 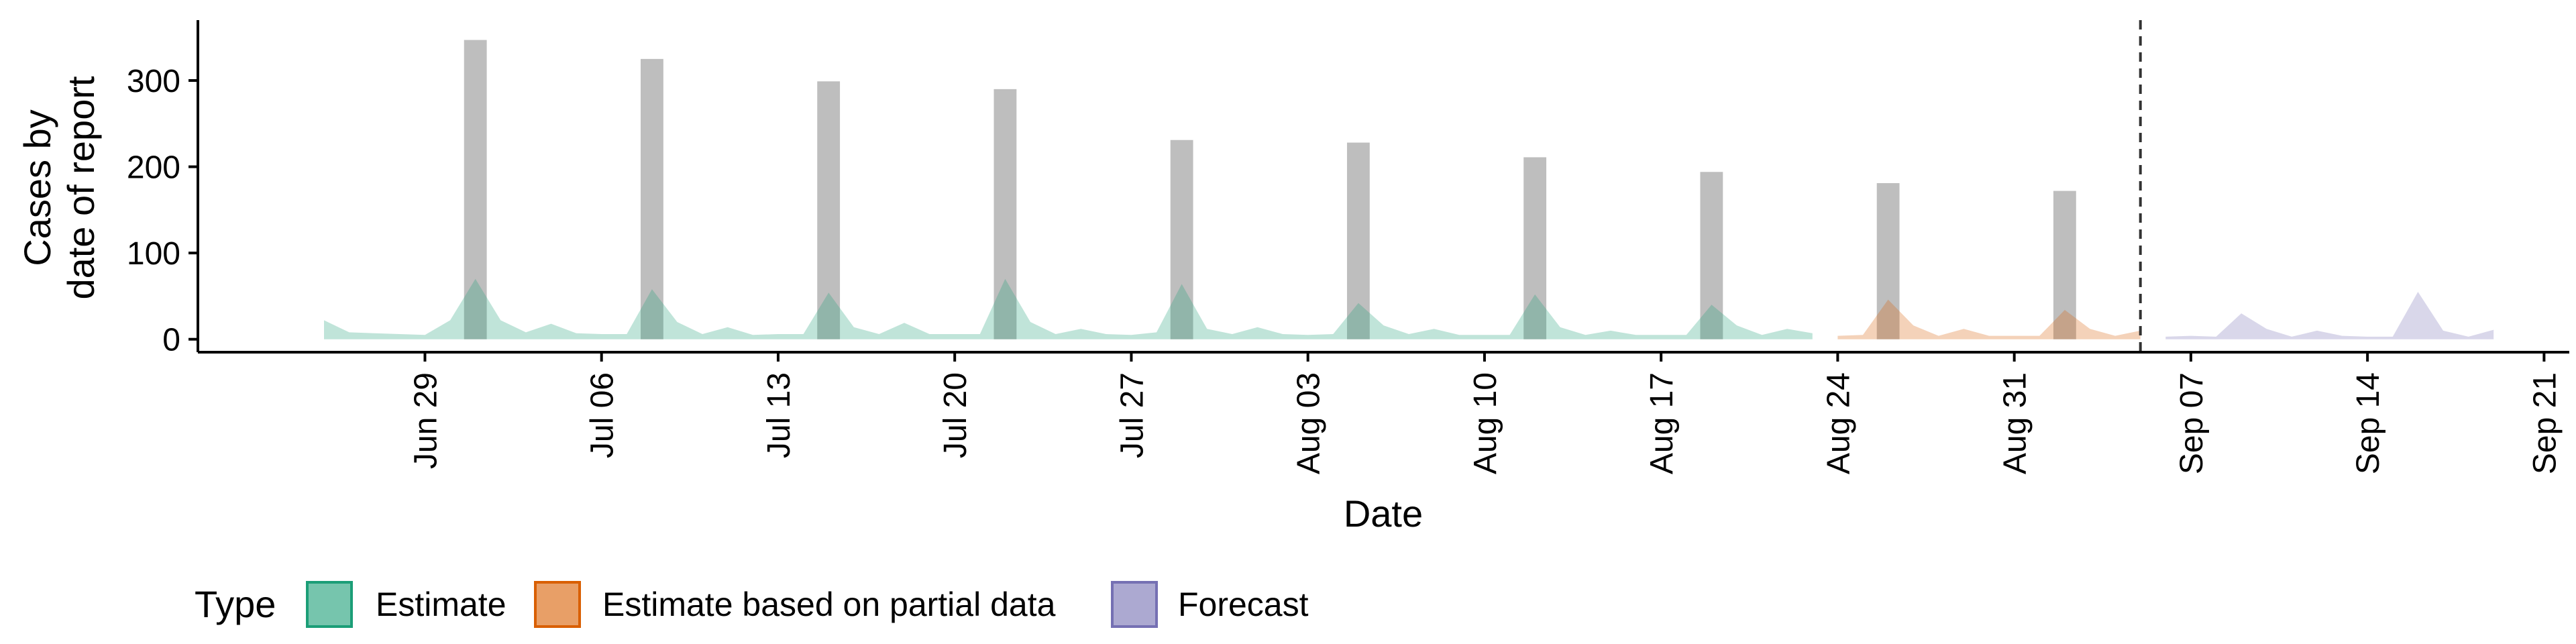 I want to click on x-tick-label: Aug 03, so click(x=1309, y=423).